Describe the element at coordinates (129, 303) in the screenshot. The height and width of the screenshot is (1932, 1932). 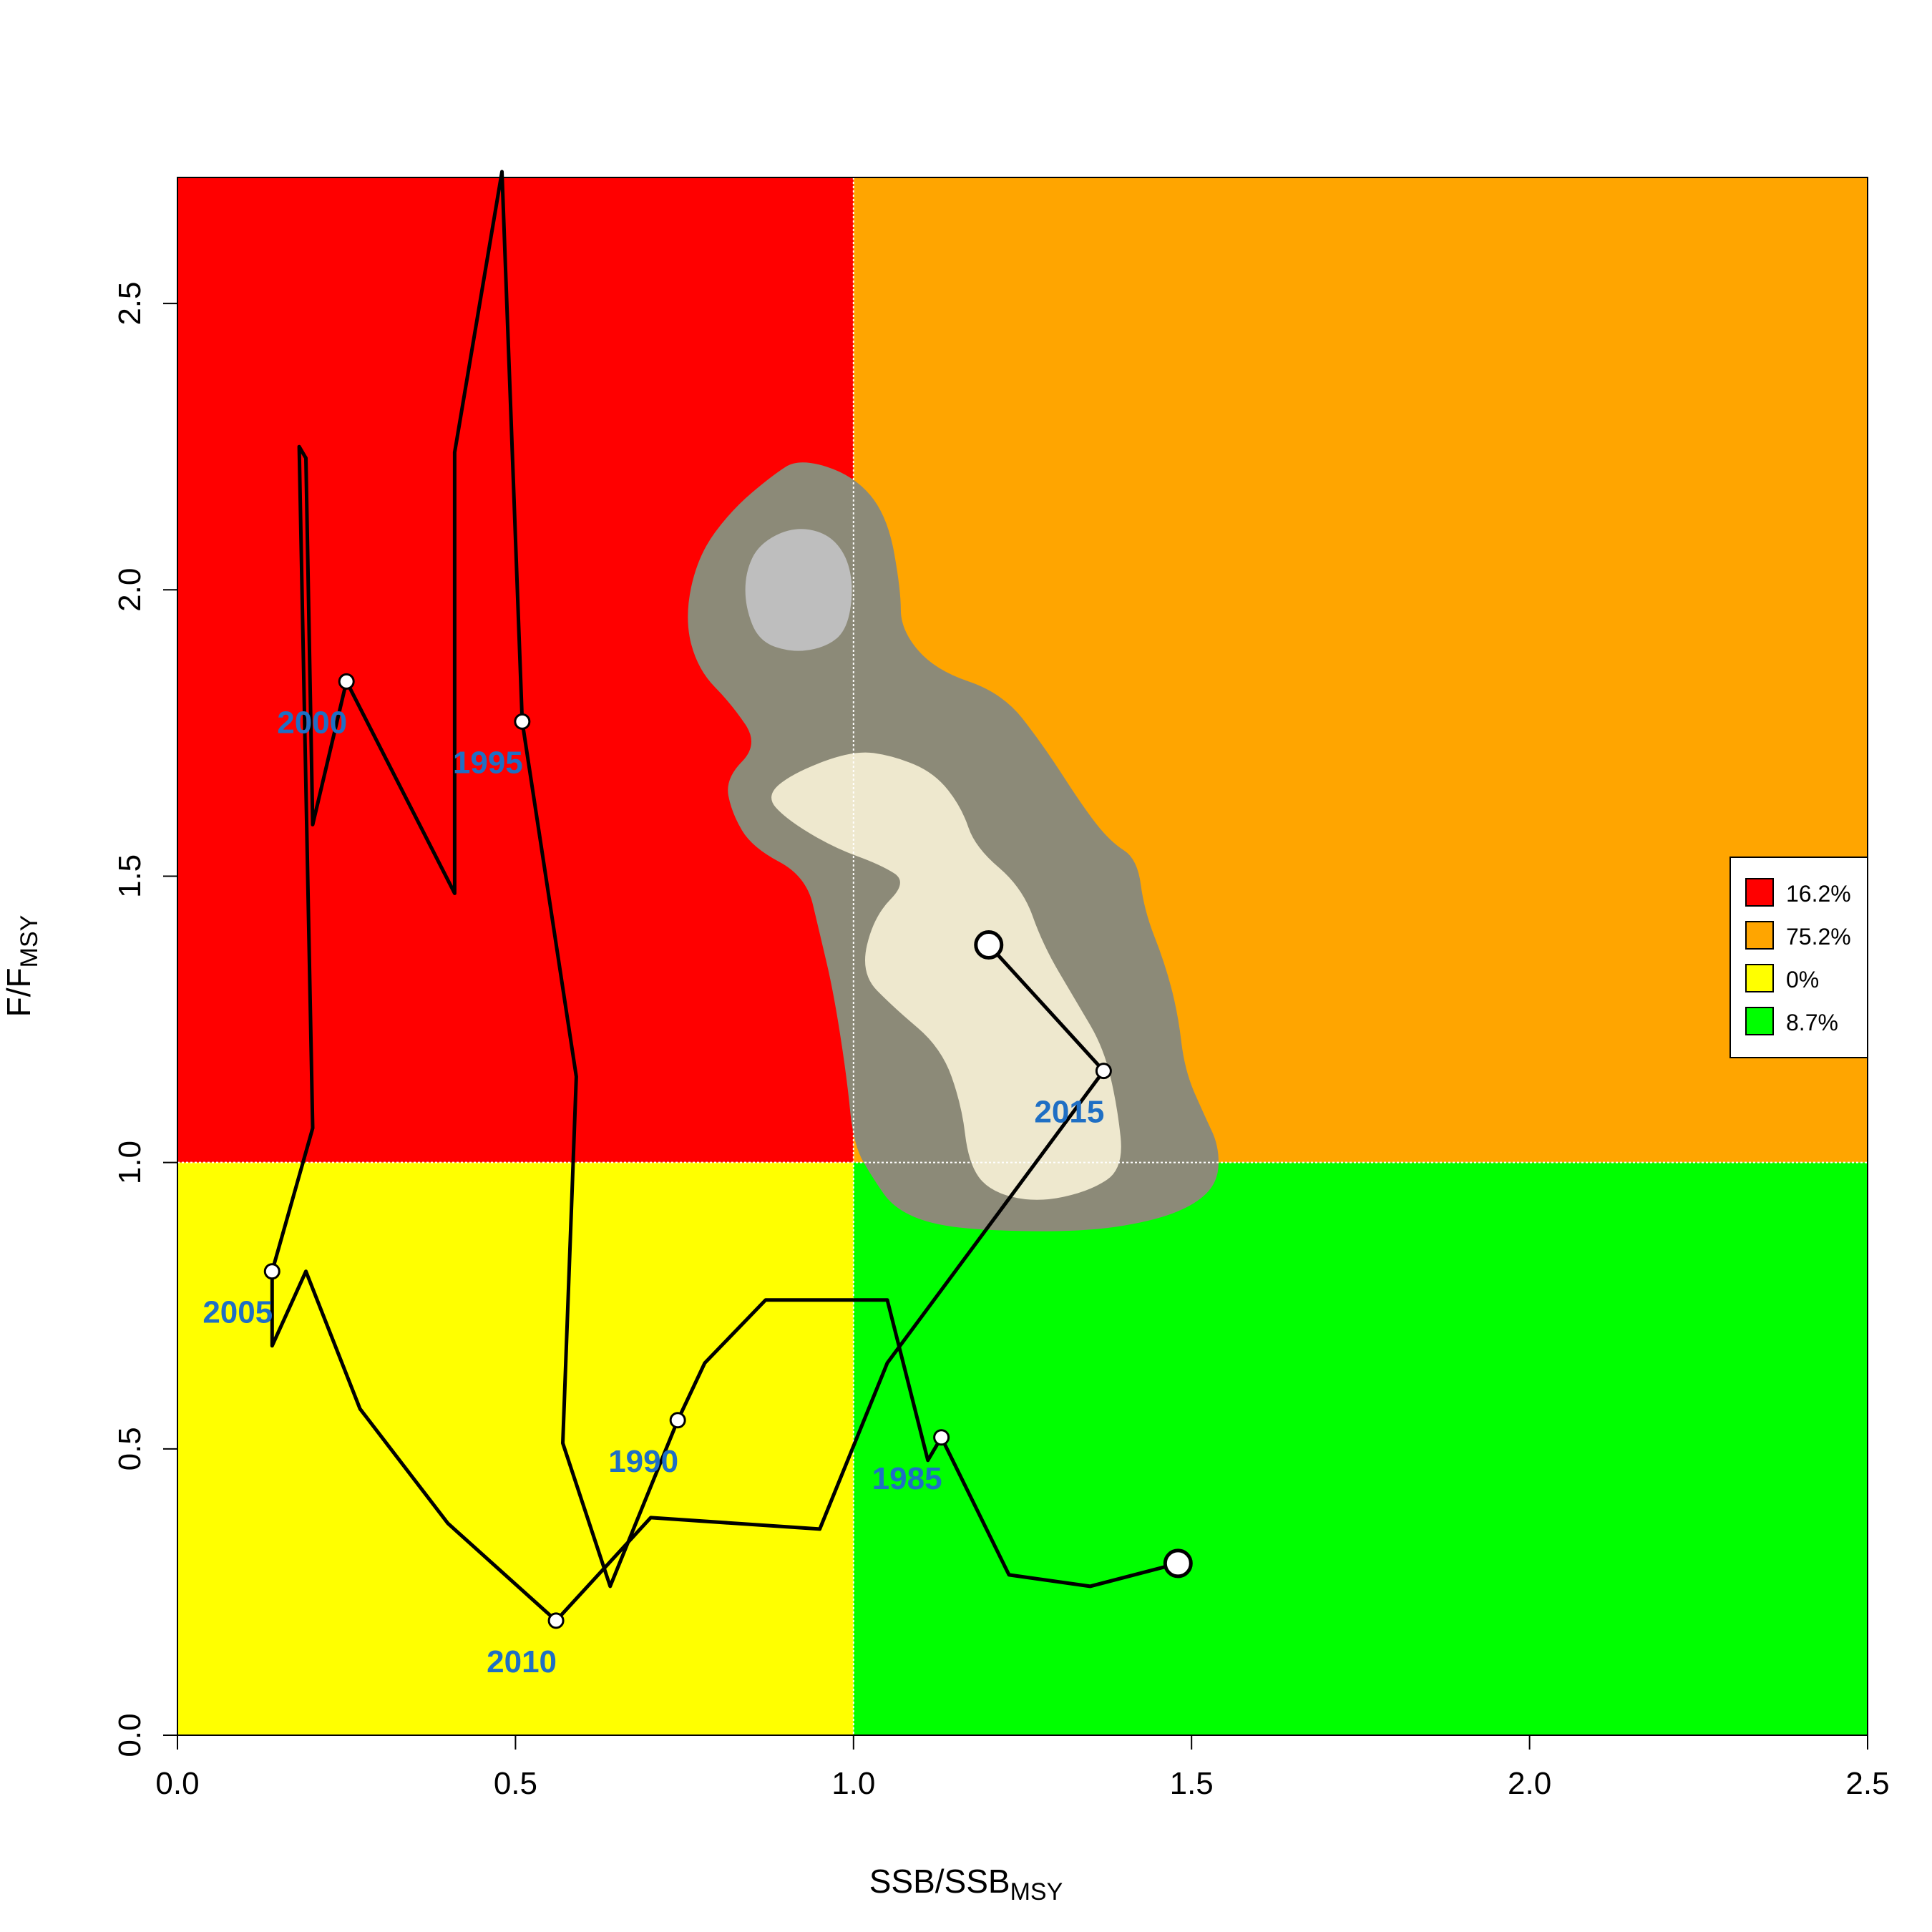
I see `y-tick-label-2.5: 2.5` at that location.